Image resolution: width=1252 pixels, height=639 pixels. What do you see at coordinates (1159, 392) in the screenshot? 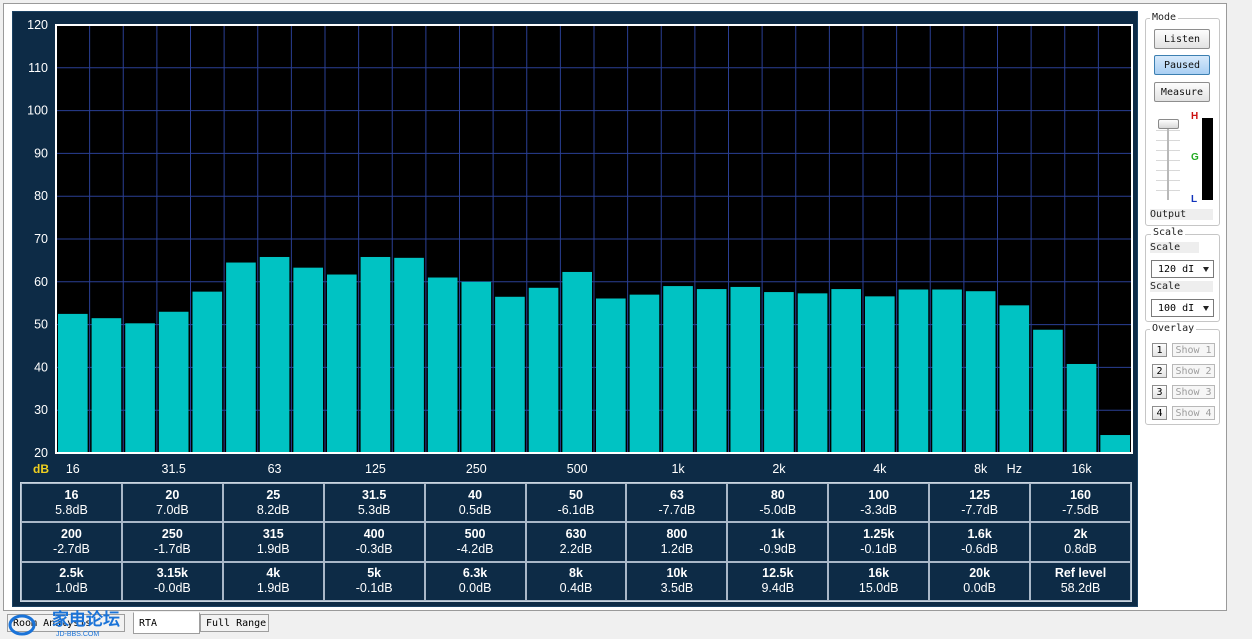
I see `overlay-3-button: 3` at bounding box center [1159, 392].